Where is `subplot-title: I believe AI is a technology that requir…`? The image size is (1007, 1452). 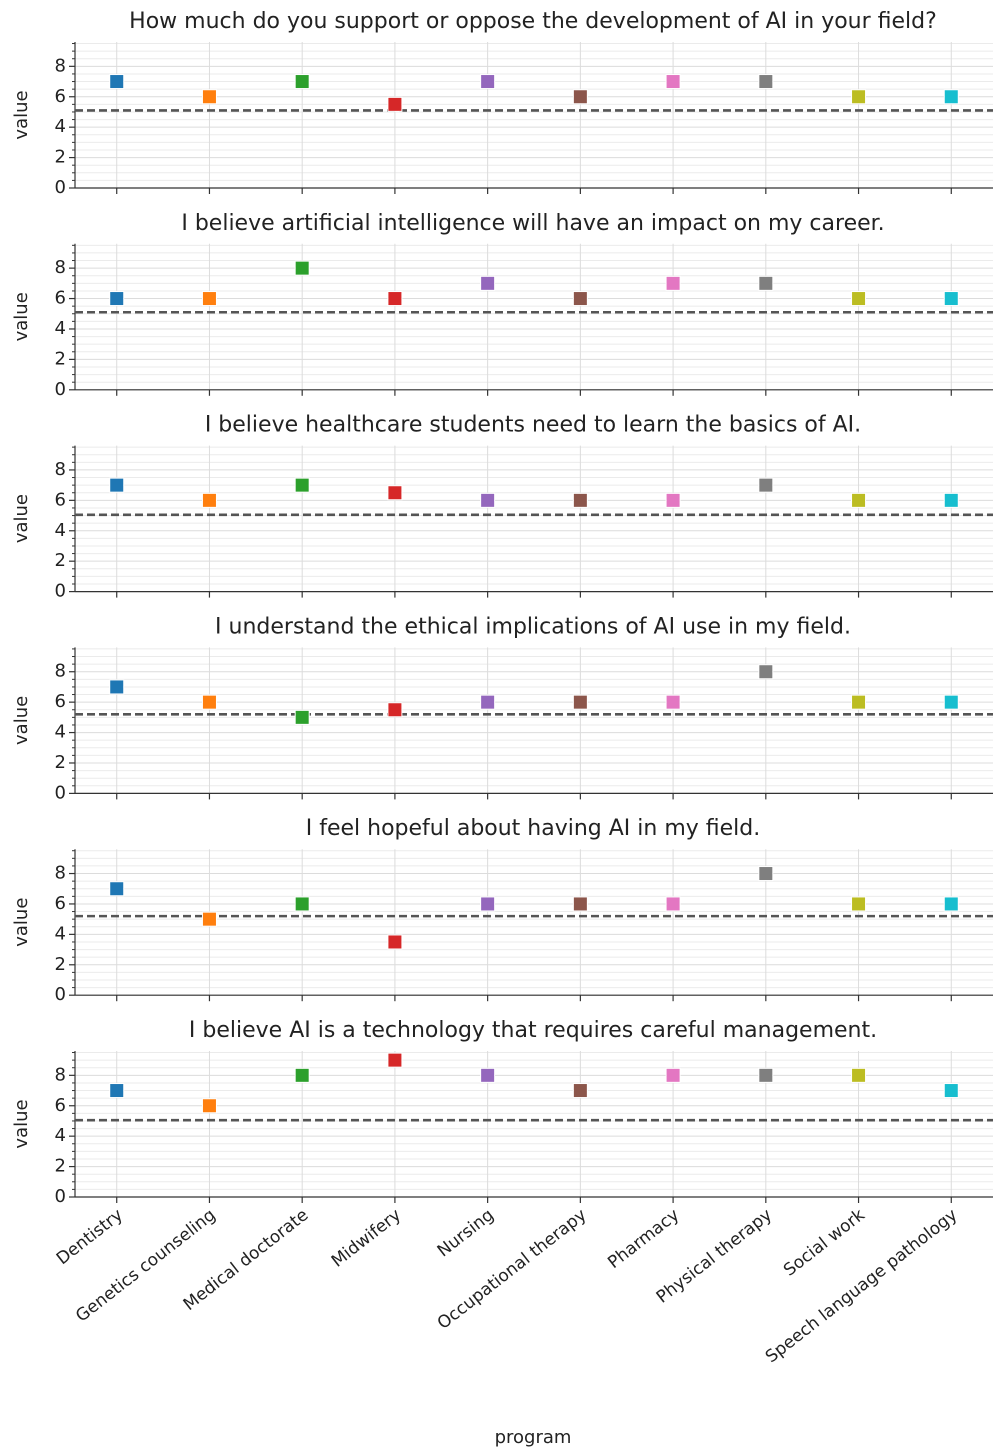 subplot-title: I believe AI is a technology that requir… is located at coordinates (533, 1030).